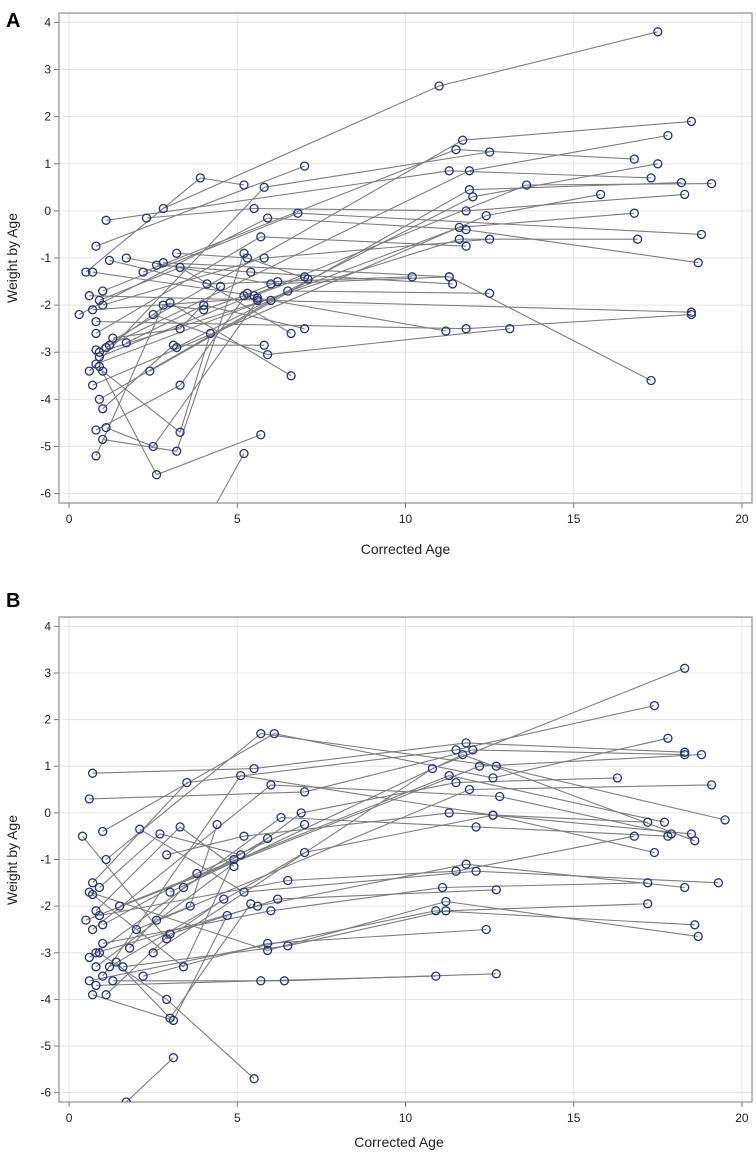 Image resolution: width=756 pixels, height=1153 pixels. Describe the element at coordinates (69, 519) in the screenshot. I see `x-tick-label: 0` at that location.